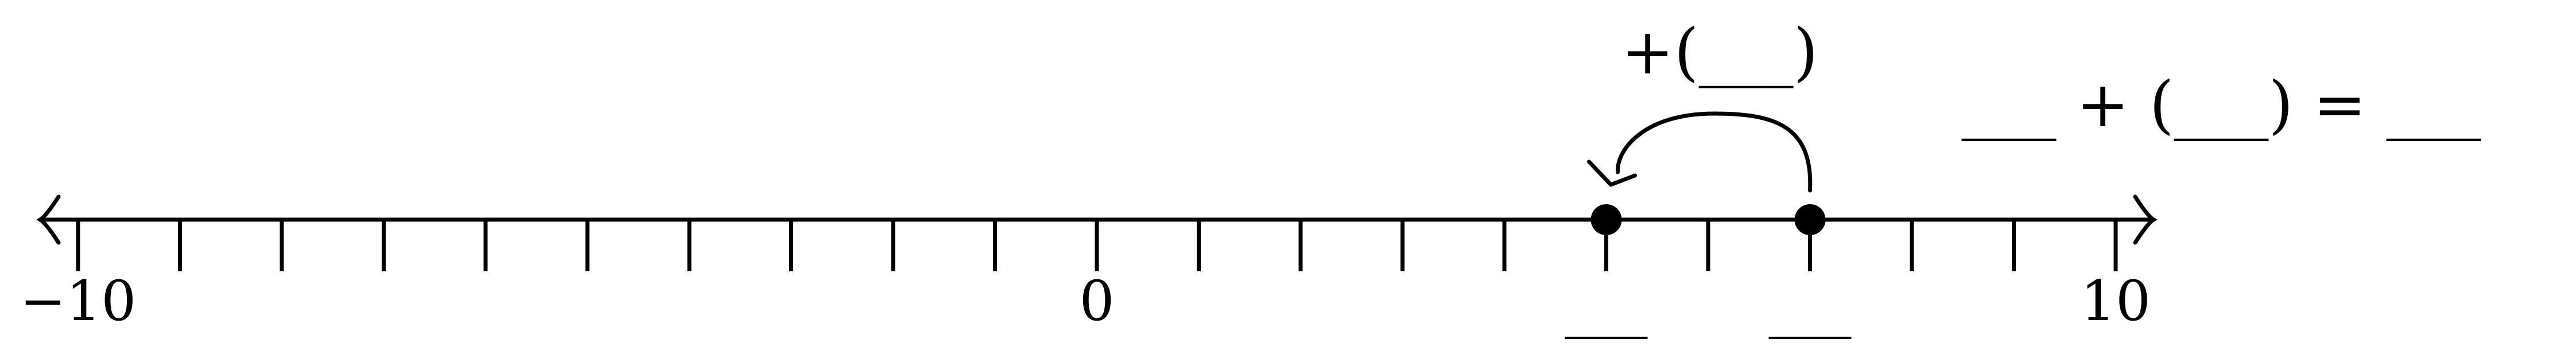 Image resolution: width=2576 pixels, height=351 pixels. I want to click on jump-arrow: +(___), so click(1702, 104).